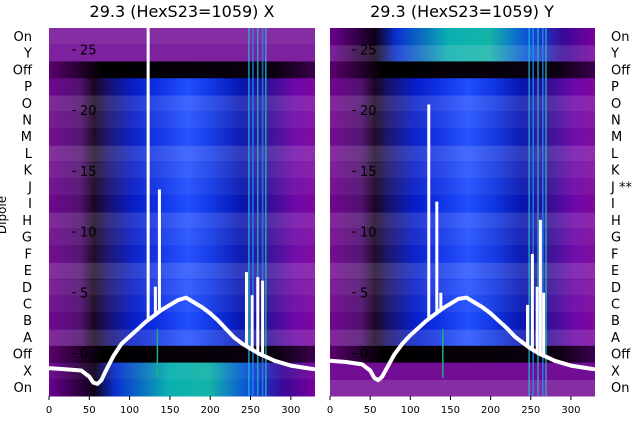  What do you see at coordinates (182, 11) in the screenshot?
I see `panel-title: 29.3 (HexS23=1059) X` at bounding box center [182, 11].